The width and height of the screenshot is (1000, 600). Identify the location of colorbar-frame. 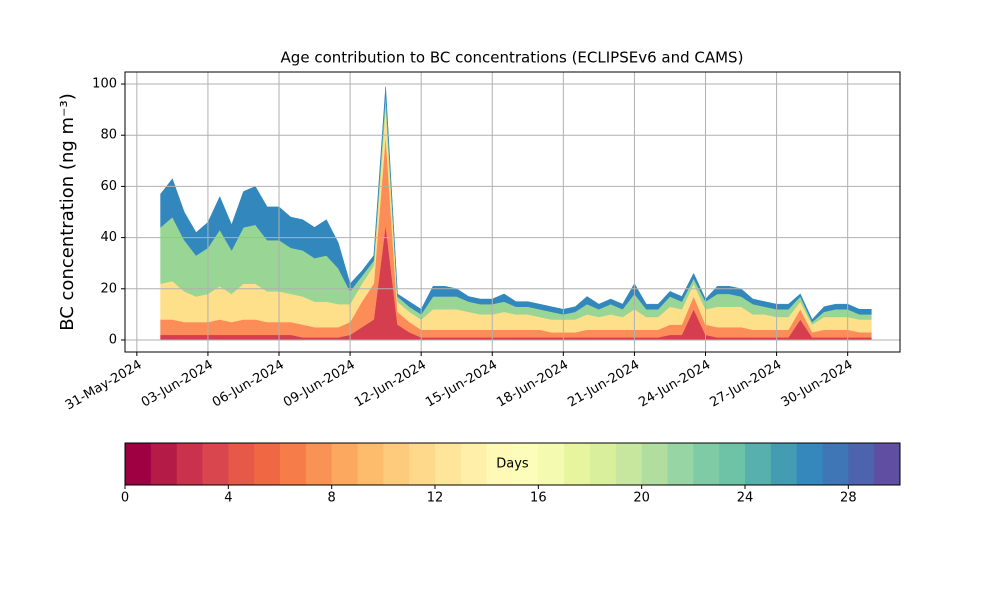
(512, 464).